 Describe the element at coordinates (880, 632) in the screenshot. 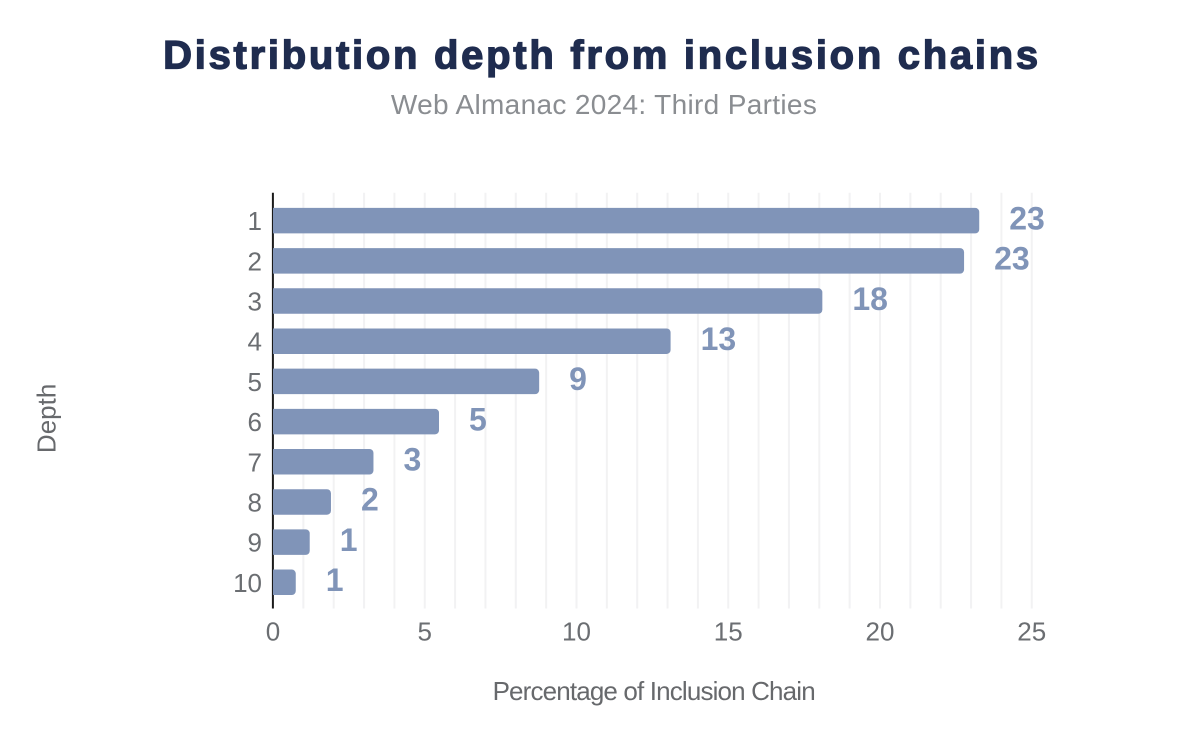

I see `svg-text: 20` at that location.